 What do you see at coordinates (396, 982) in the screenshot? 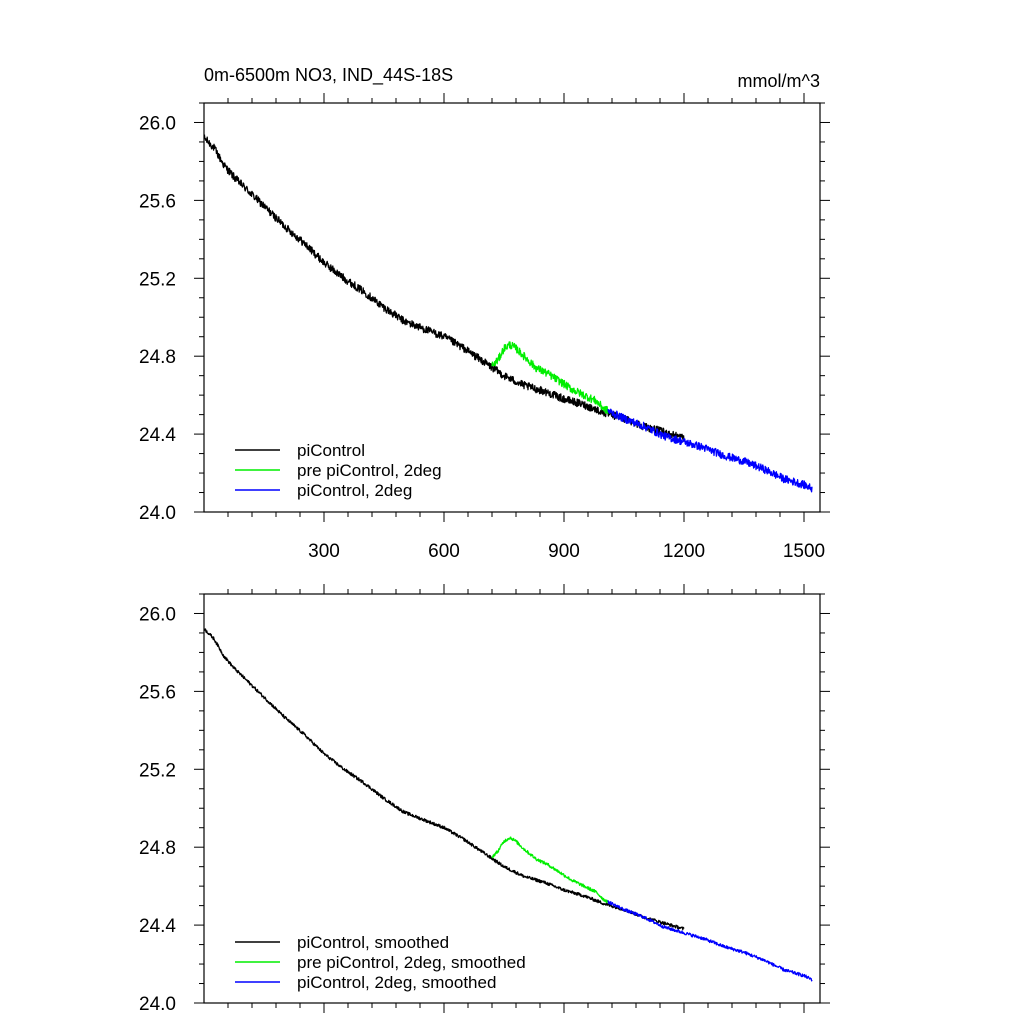
I see `legend-label: piControl, 2deg, smoothed` at bounding box center [396, 982].